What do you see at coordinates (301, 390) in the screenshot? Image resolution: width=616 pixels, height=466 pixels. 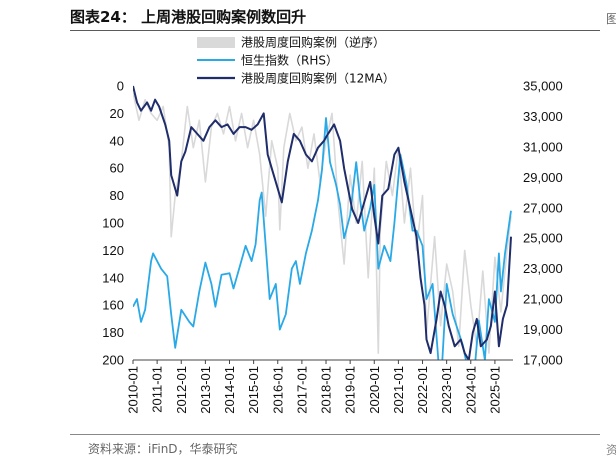 I see `x-axis-tick-label: 2017-01` at bounding box center [301, 390].